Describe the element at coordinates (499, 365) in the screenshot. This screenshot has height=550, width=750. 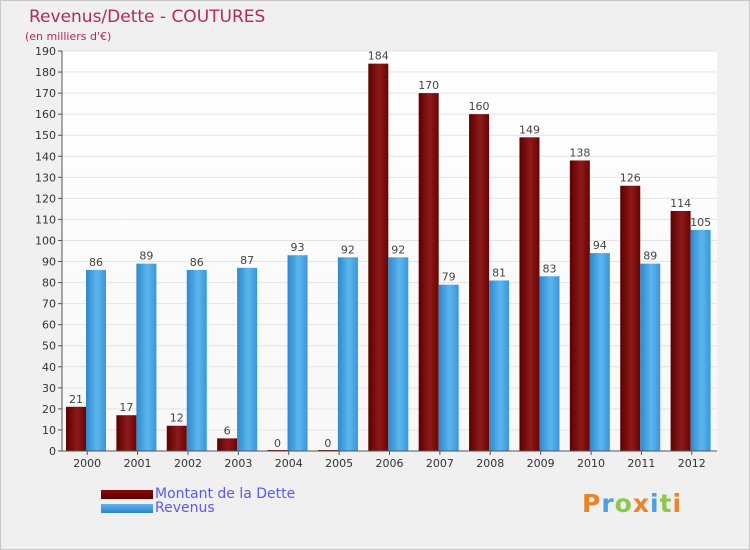
I see `bar-revenus-2008` at that location.